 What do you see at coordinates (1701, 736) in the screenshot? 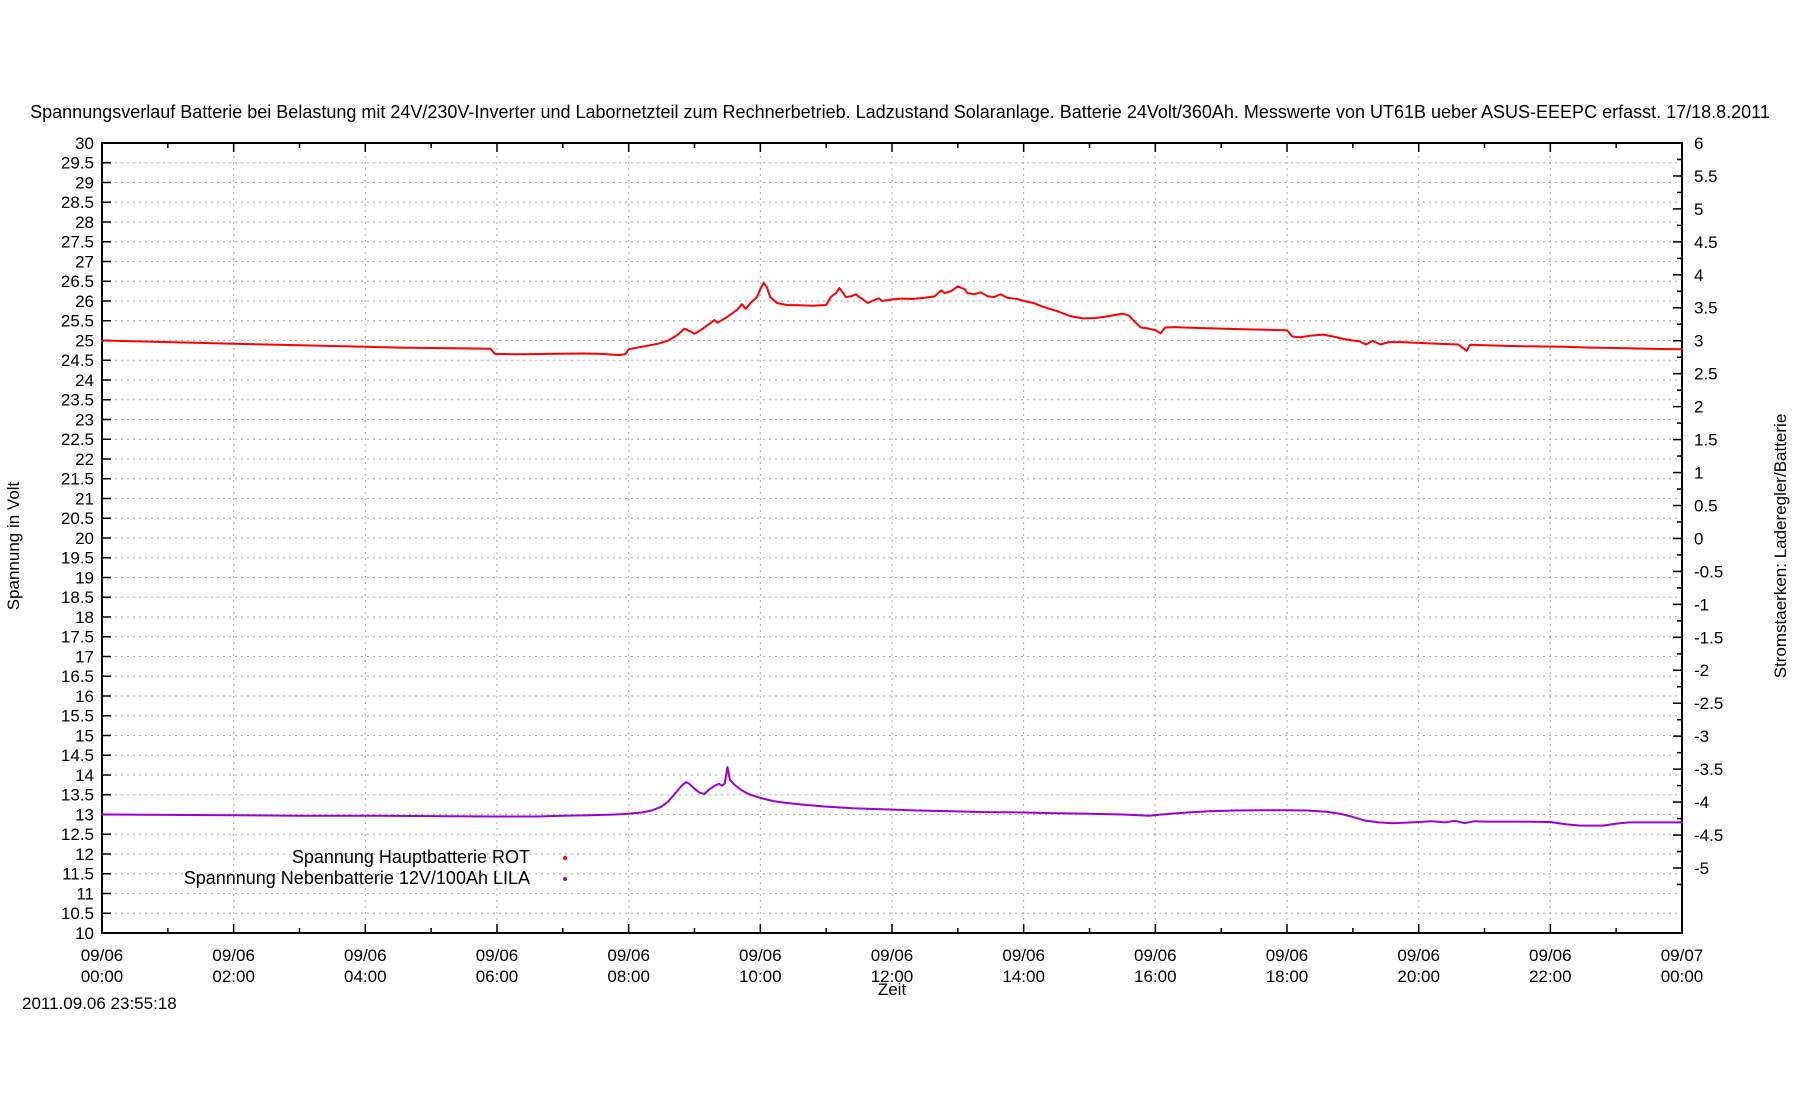
I see `svg-text: -3` at bounding box center [1701, 736].